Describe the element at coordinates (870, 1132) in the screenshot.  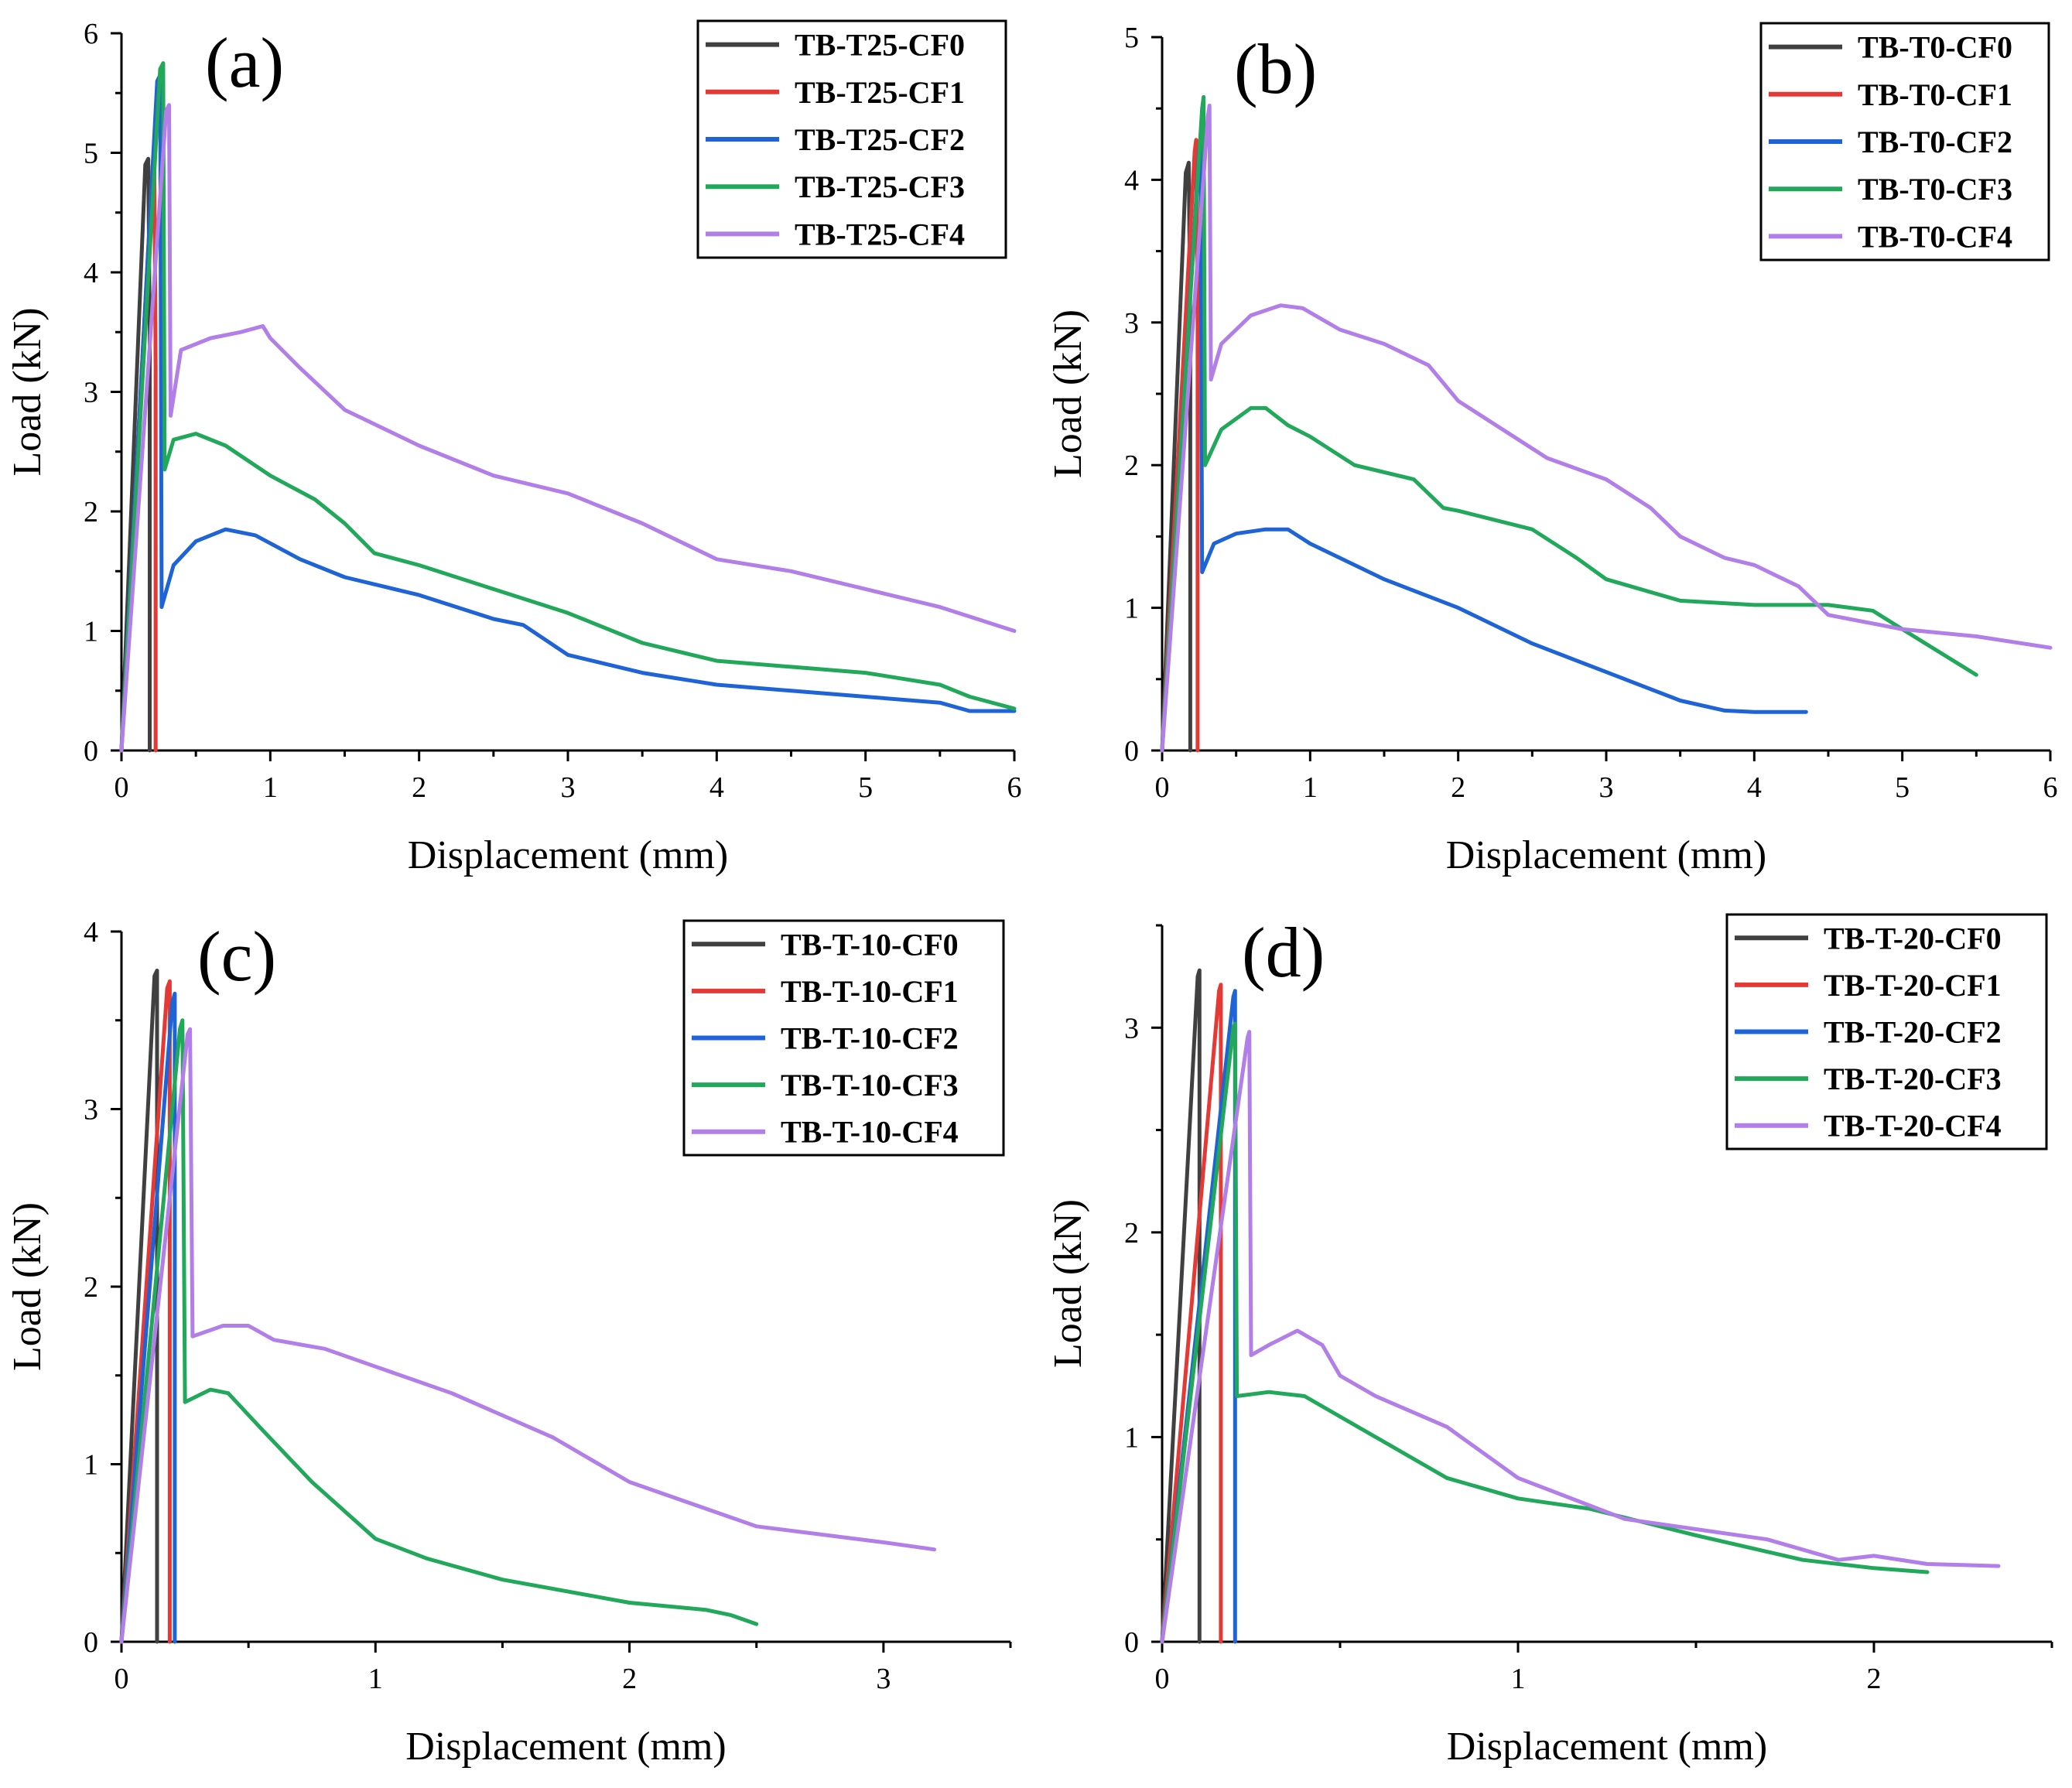
I see `legend-entry: TB-T-10-CF4` at that location.